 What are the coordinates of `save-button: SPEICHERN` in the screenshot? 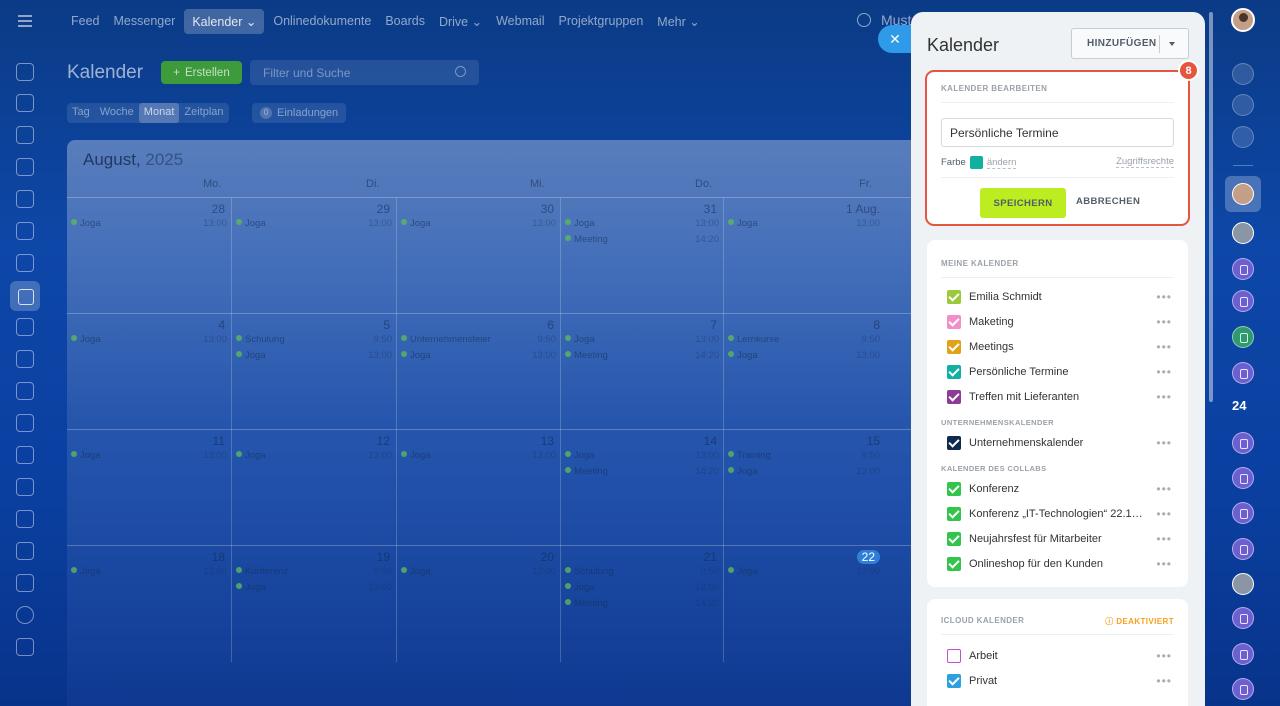 It's located at (1023, 203).